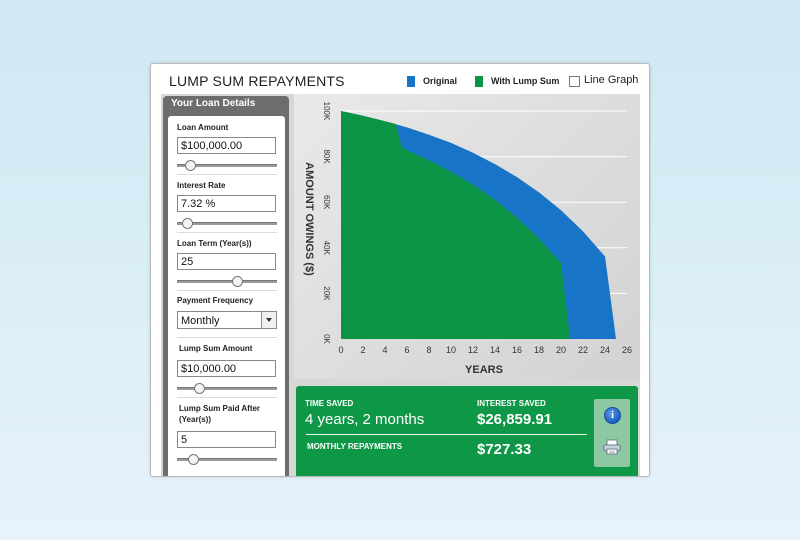  I want to click on y-tick-label: 20K, so click(326, 293).